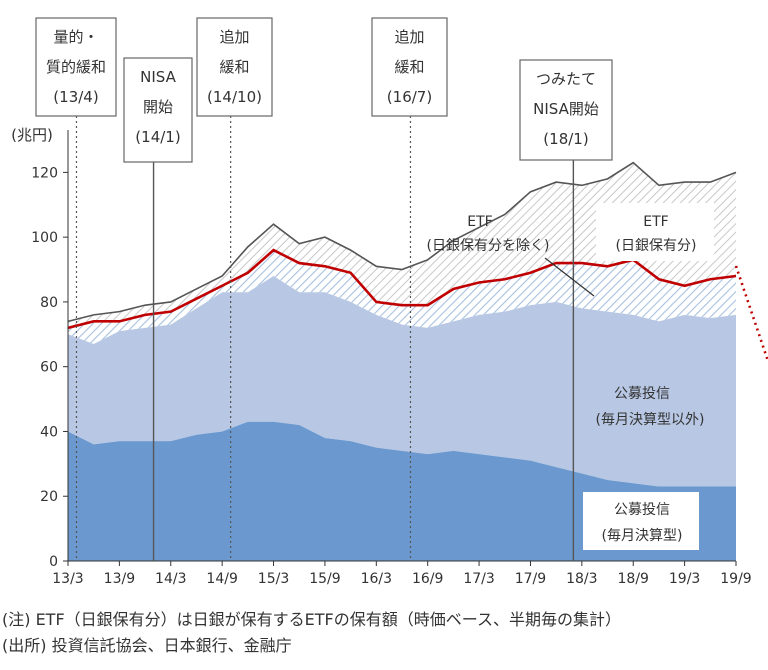 This screenshot has width=768, height=670. I want to click on x-tick-label: 19/3, so click(684, 579).